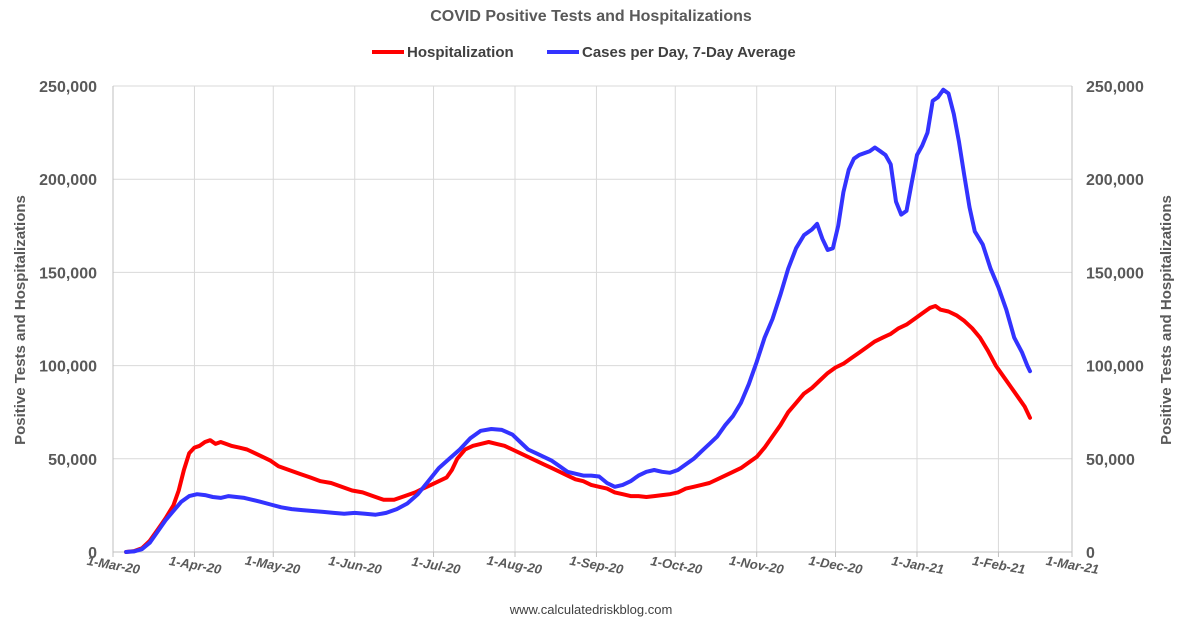 This screenshot has width=1182, height=633. I want to click on x-tick-label: 1-Jul-20, so click(437, 565).